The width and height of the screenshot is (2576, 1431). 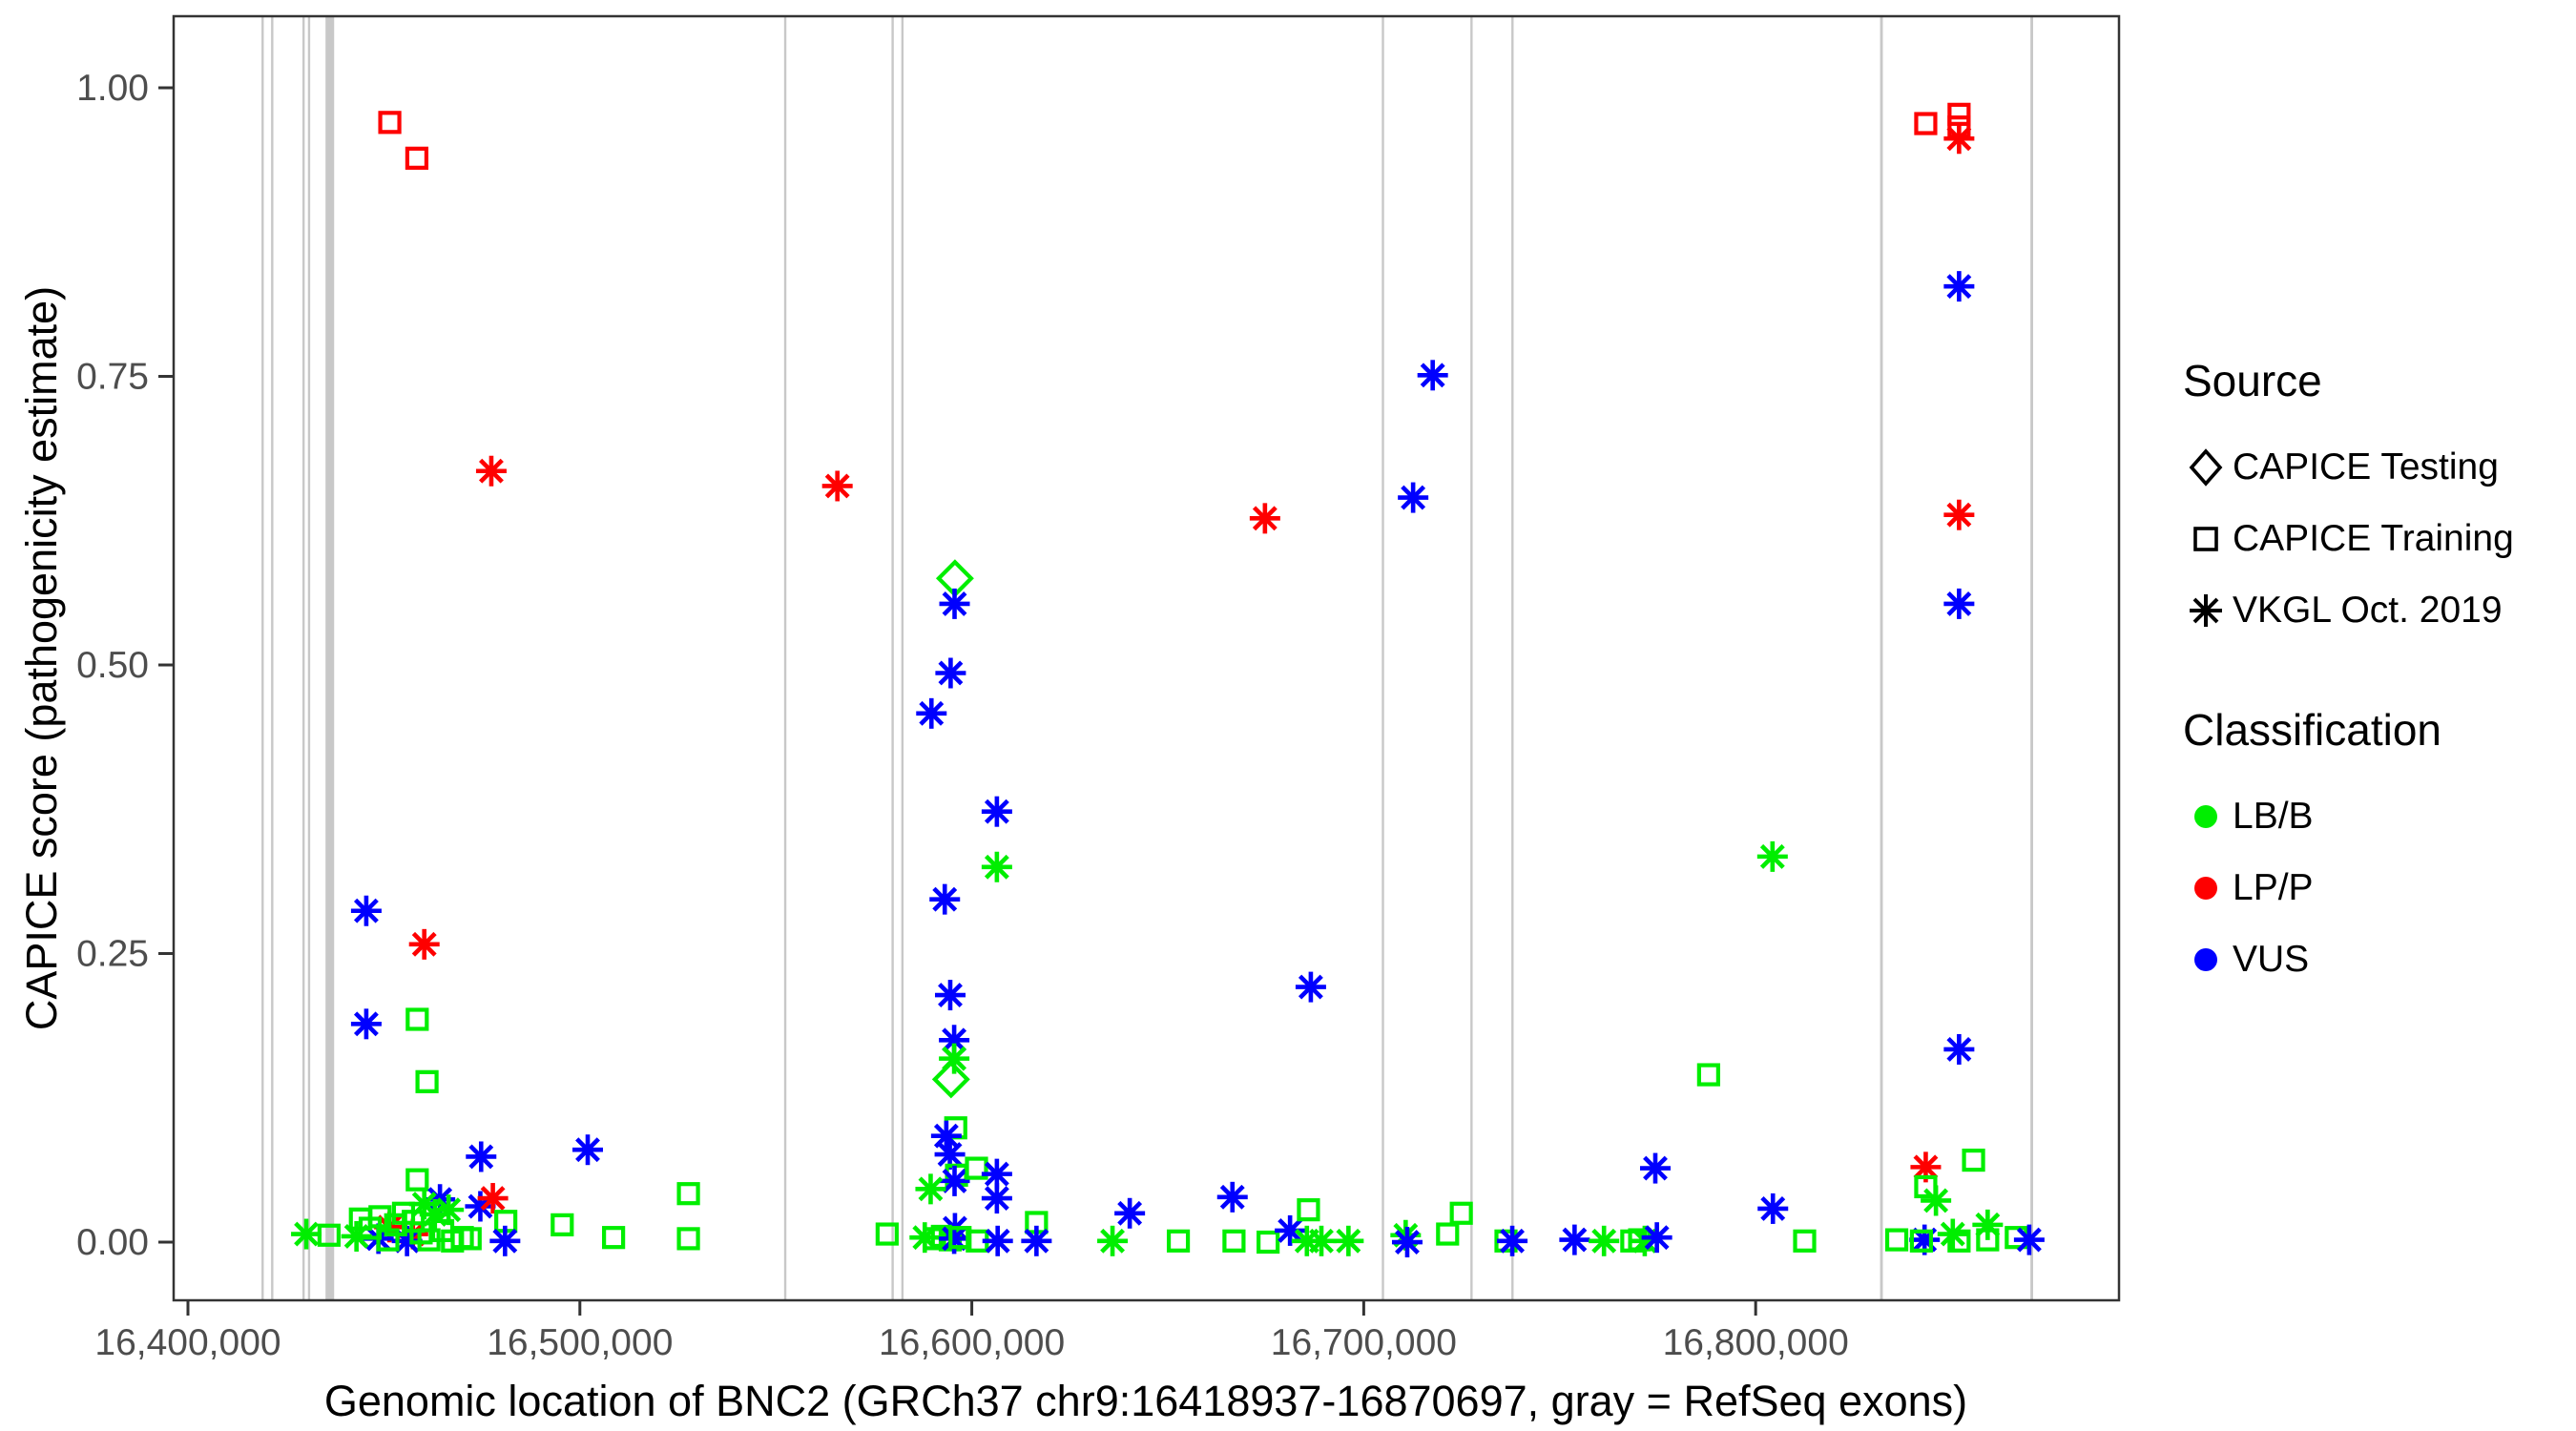 What do you see at coordinates (112, 377) in the screenshot?
I see `y-tick-label: 0.75` at bounding box center [112, 377].